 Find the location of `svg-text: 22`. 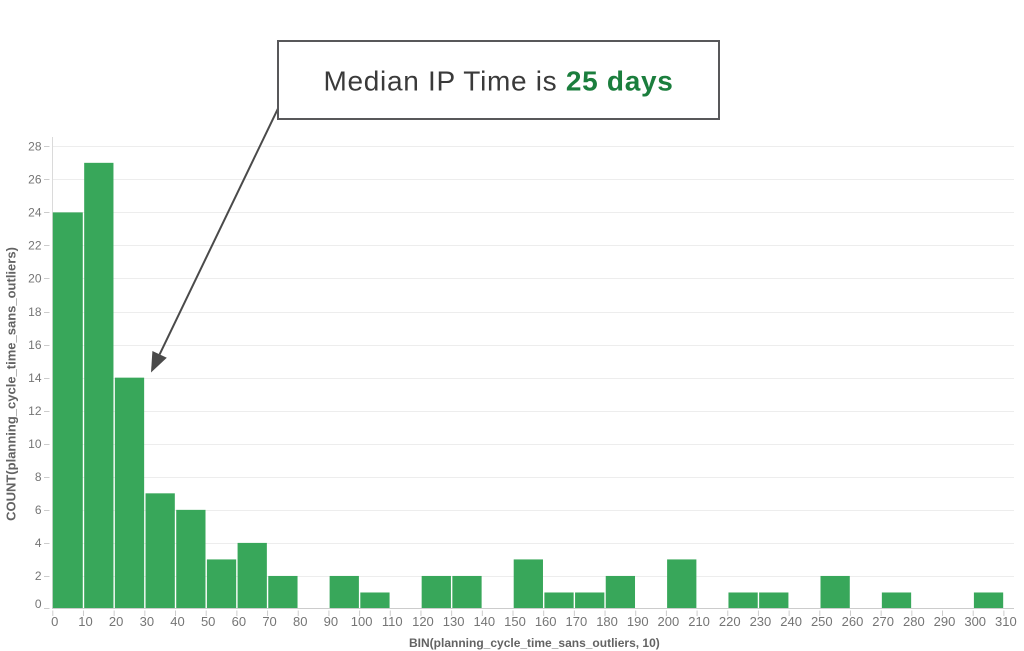

svg-text: 22 is located at coordinates (35, 246).